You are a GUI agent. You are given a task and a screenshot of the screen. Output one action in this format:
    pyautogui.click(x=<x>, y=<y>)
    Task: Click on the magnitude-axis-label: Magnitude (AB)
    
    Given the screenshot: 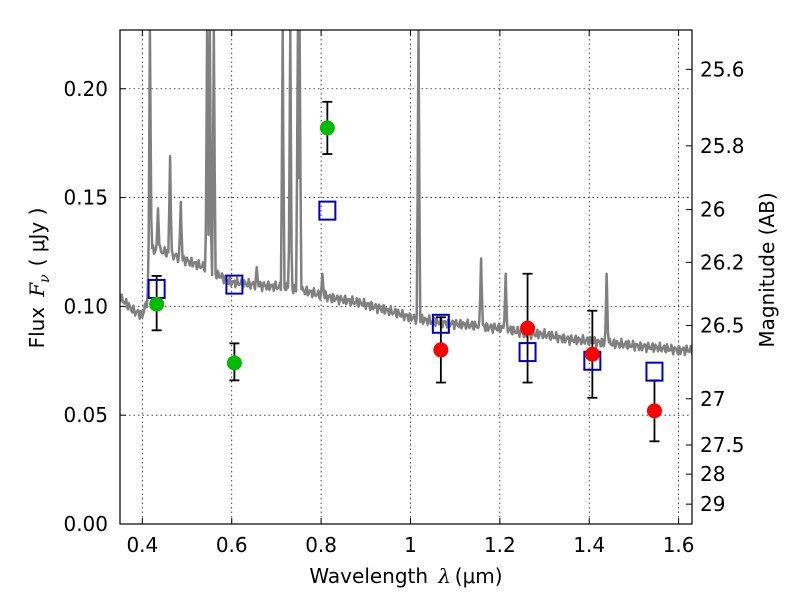 What is the action you would take?
    pyautogui.click(x=767, y=269)
    